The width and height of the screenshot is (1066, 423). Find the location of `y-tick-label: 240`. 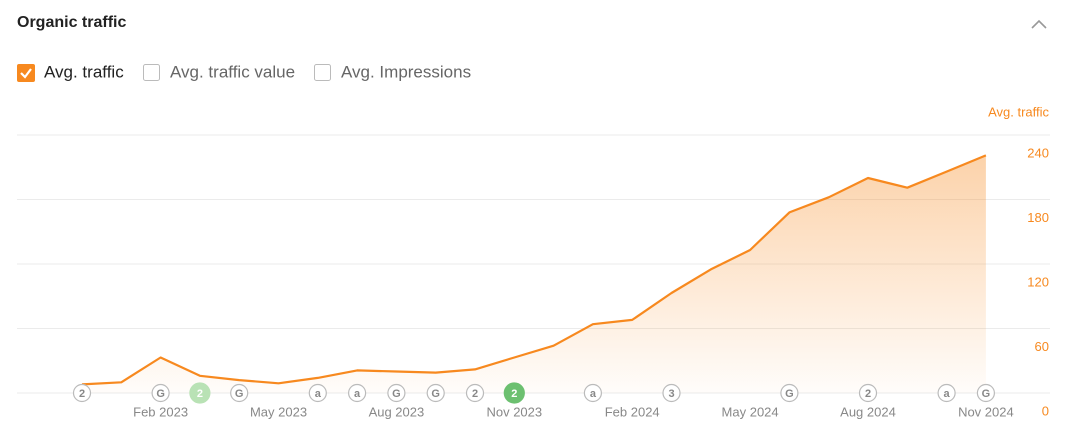

y-tick-label: 240 is located at coordinates (1038, 152).